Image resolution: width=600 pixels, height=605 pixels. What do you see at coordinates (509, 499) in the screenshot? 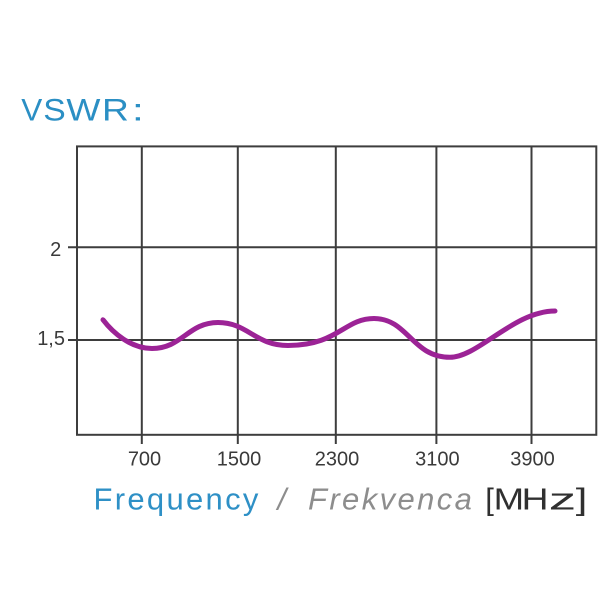
I see `svg-text: M` at bounding box center [509, 499].